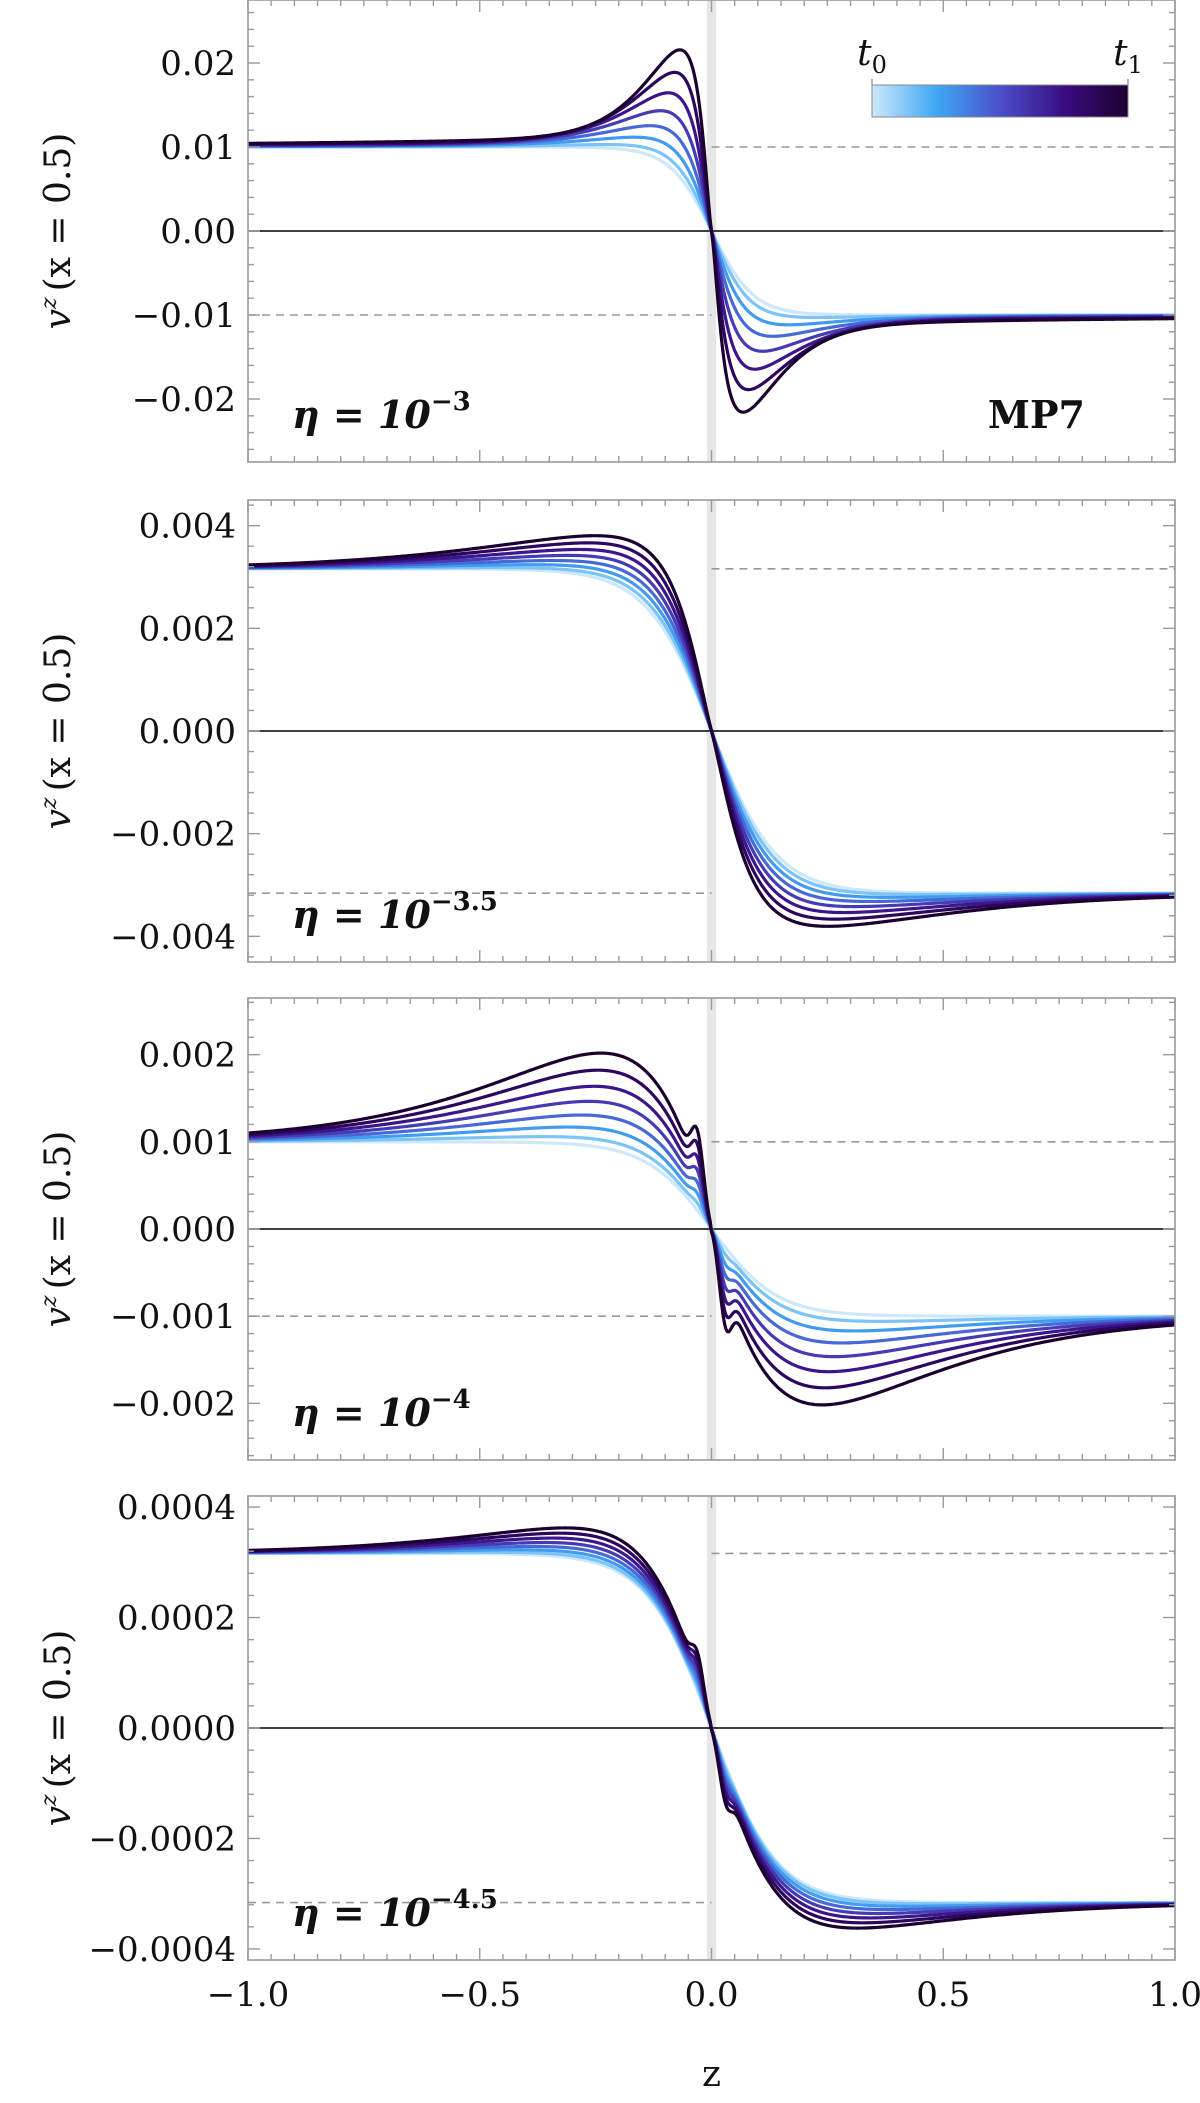 The height and width of the screenshot is (2103, 1200). What do you see at coordinates (395, 1910) in the screenshot?
I see `eta-annotation: η = 10−4.5` at bounding box center [395, 1910].